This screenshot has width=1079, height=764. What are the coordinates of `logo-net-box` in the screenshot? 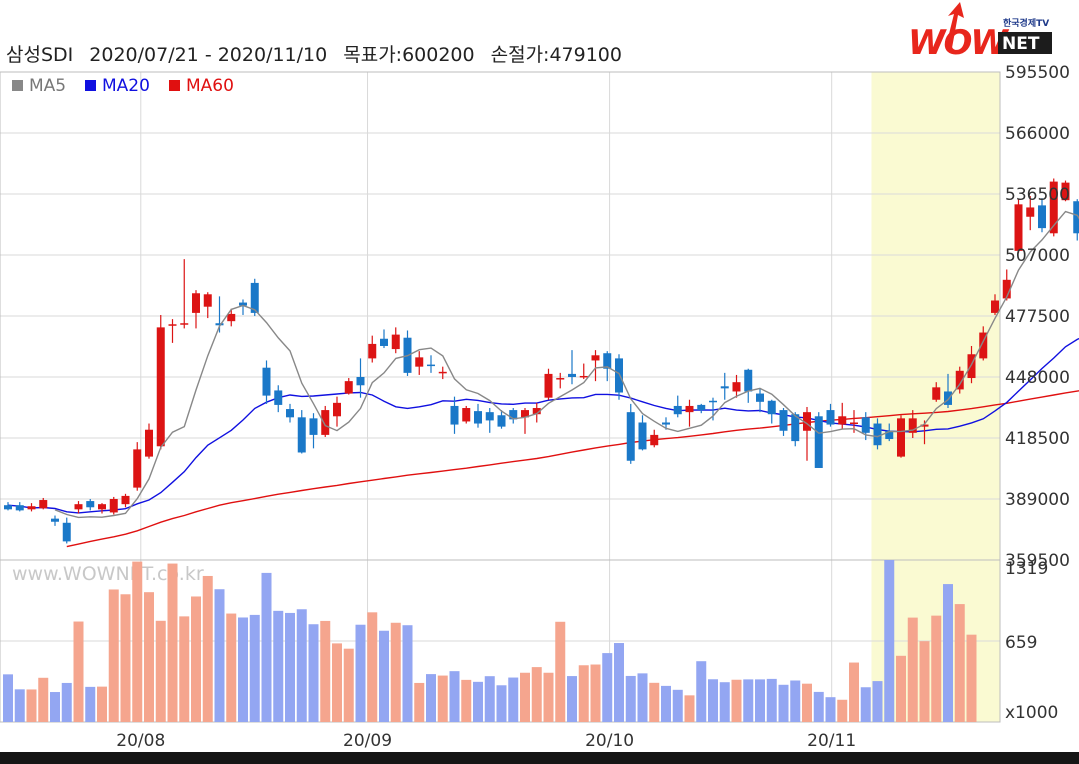 It's located at (1025, 43).